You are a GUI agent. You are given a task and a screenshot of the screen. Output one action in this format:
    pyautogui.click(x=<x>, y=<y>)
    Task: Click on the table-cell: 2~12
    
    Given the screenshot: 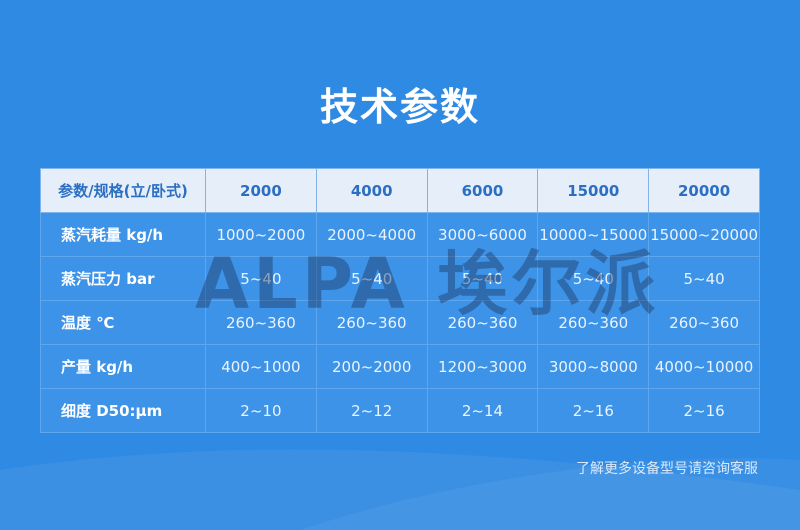 What is the action you would take?
    pyautogui.click(x=371, y=410)
    